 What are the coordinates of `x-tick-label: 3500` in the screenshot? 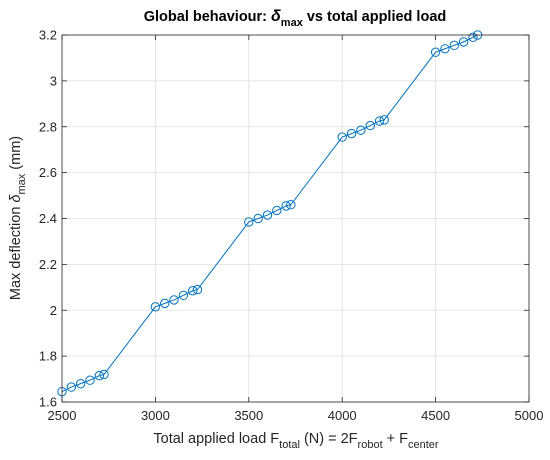 It's located at (248, 415).